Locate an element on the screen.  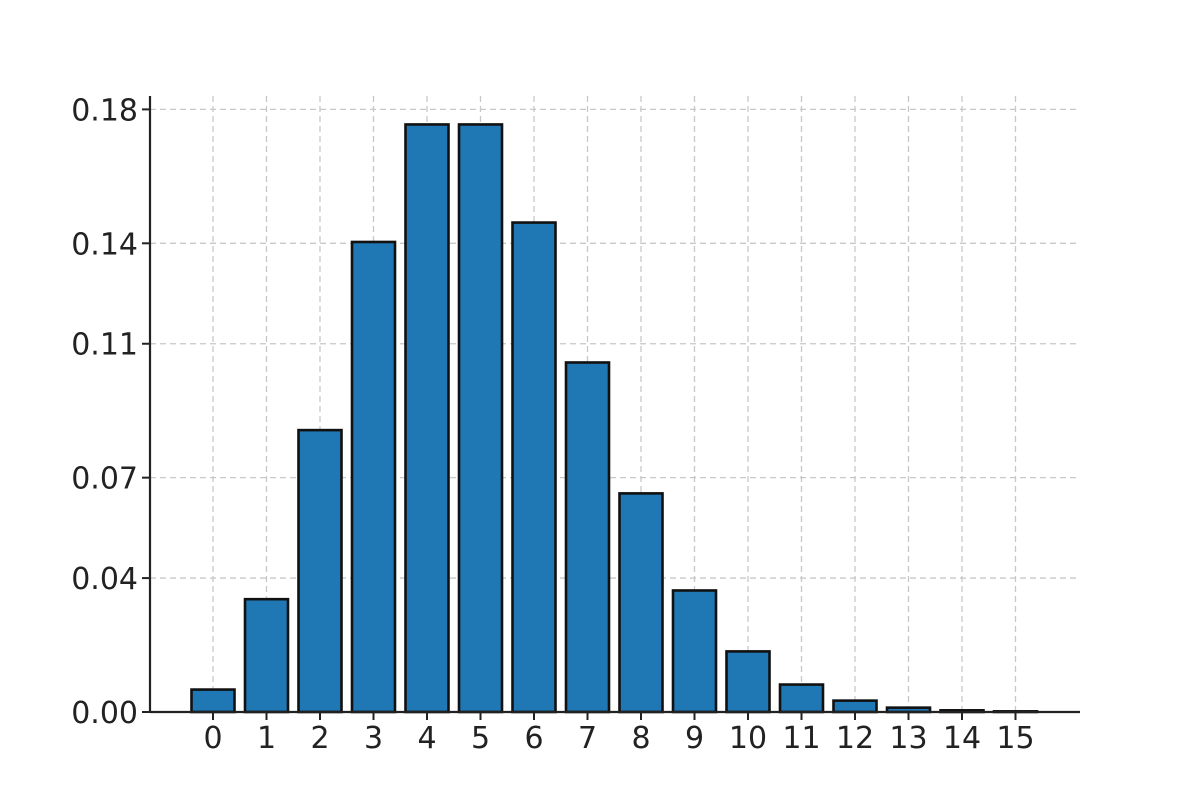
x-tick-label: 9 is located at coordinates (694, 738).